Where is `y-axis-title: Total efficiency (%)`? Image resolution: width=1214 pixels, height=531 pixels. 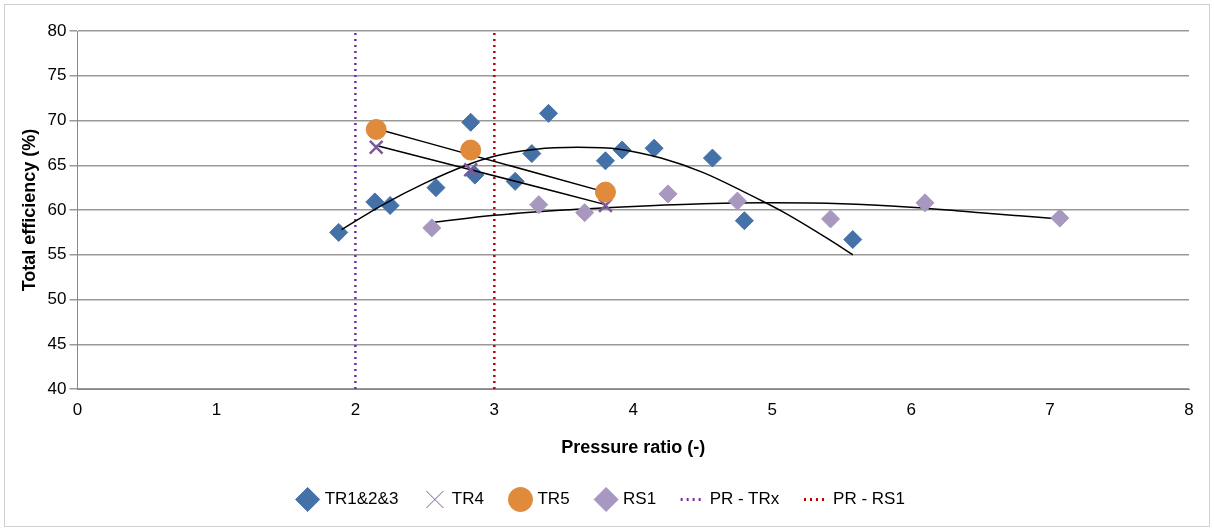 y-axis-title: Total efficiency (%) is located at coordinates (28, 210).